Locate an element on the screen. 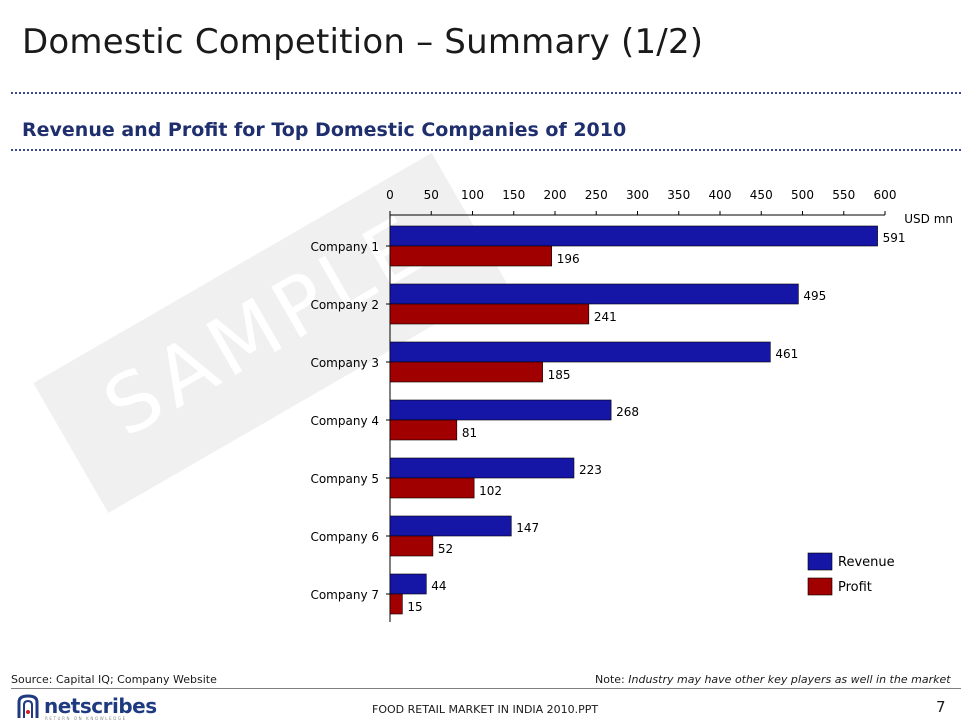 The width and height of the screenshot is (971, 728). logo-text: netscribes is located at coordinates (100, 706).